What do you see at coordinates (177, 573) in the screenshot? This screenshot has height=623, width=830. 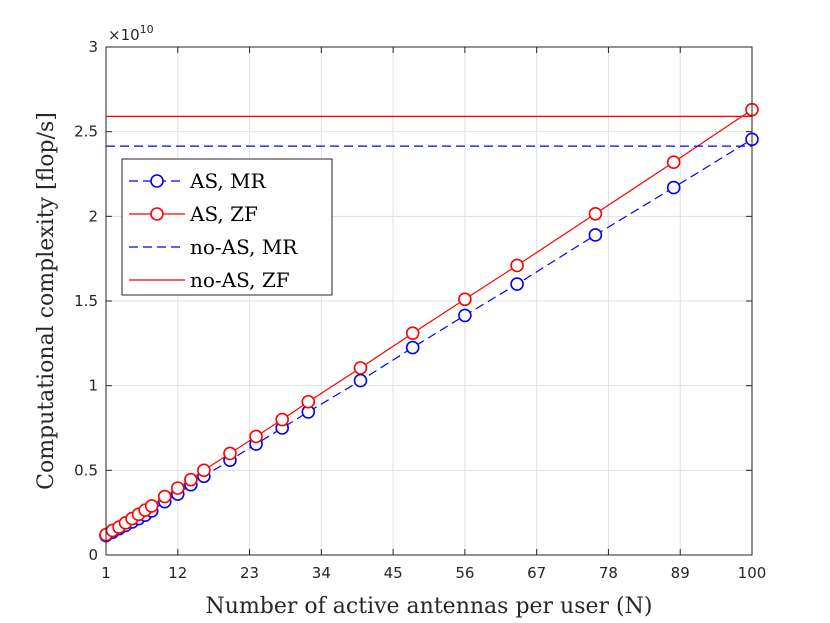 I see `x-tick-label: 12` at bounding box center [177, 573].